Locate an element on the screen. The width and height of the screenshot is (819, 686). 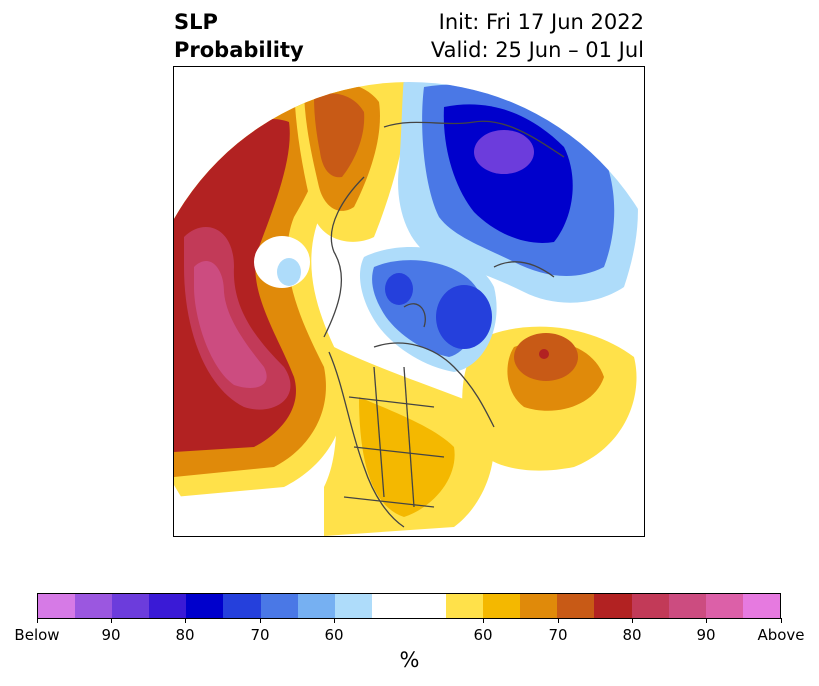
valid-range: Valid: 25 Jun – 01 Jul is located at coordinates (537, 50).